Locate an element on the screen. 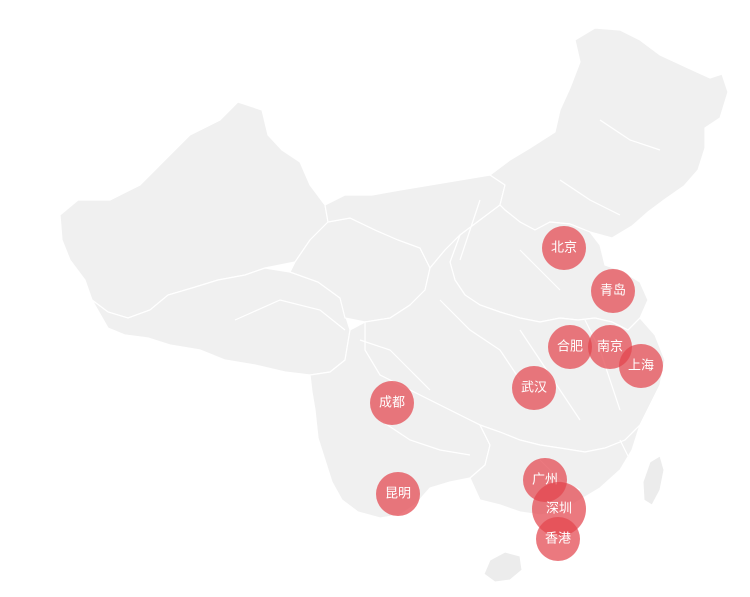 This screenshot has height=597, width=750. marker-circle-qingdao is located at coordinates (613, 291).